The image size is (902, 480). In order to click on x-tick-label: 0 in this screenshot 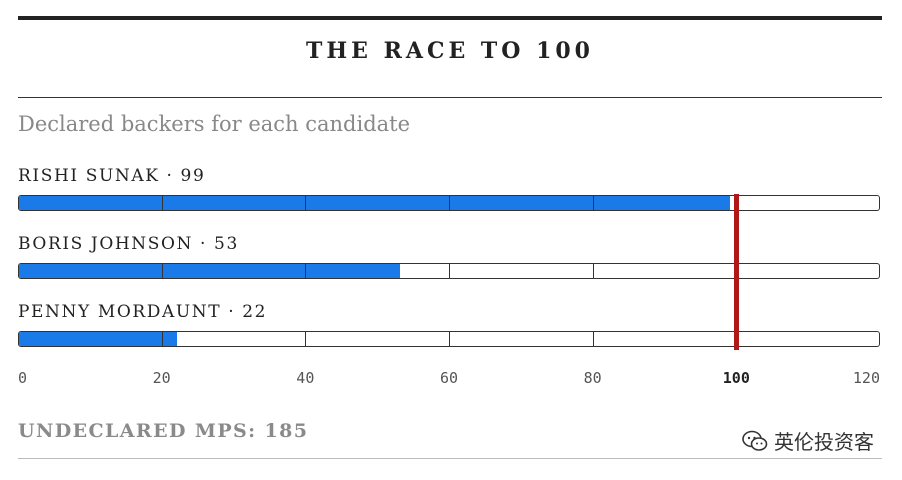, I will do `click(23, 378)`.